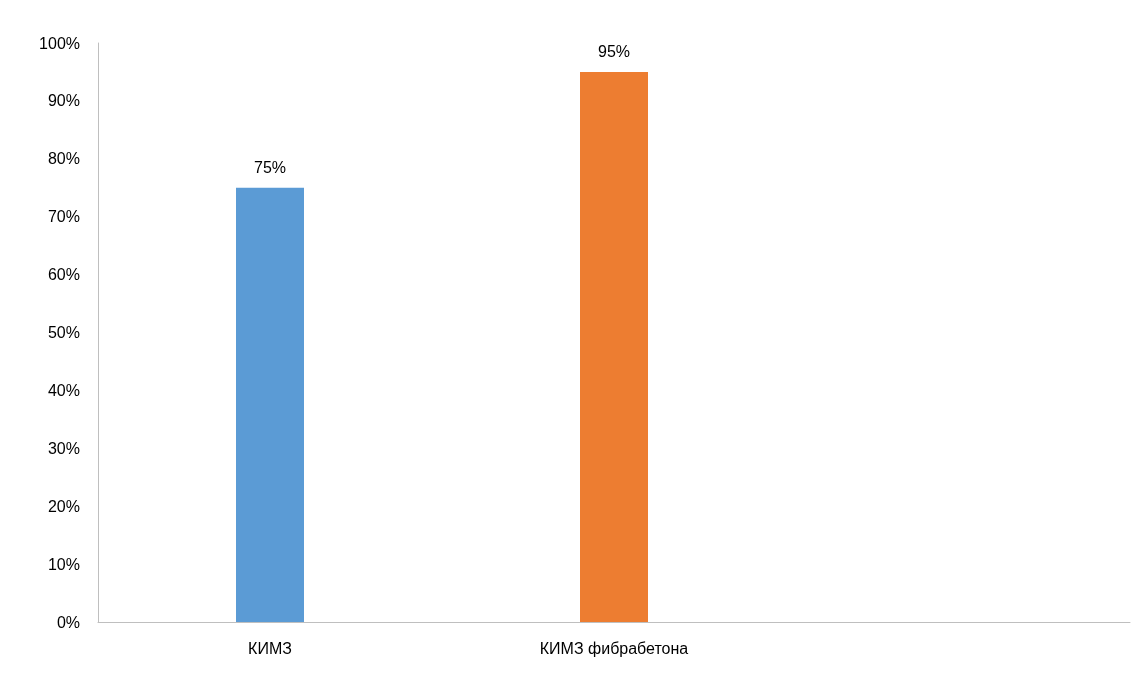  Describe the element at coordinates (63, 159) in the screenshot. I see `y-tick-label: 80%` at that location.